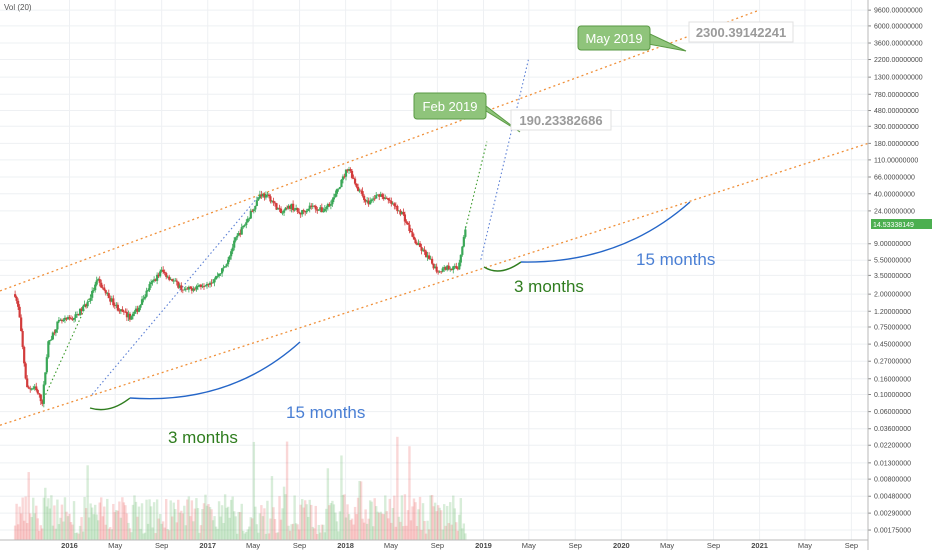 This screenshot has width=932, height=550. I want to click on y-tick-label: 780.00000000, so click(896, 95).